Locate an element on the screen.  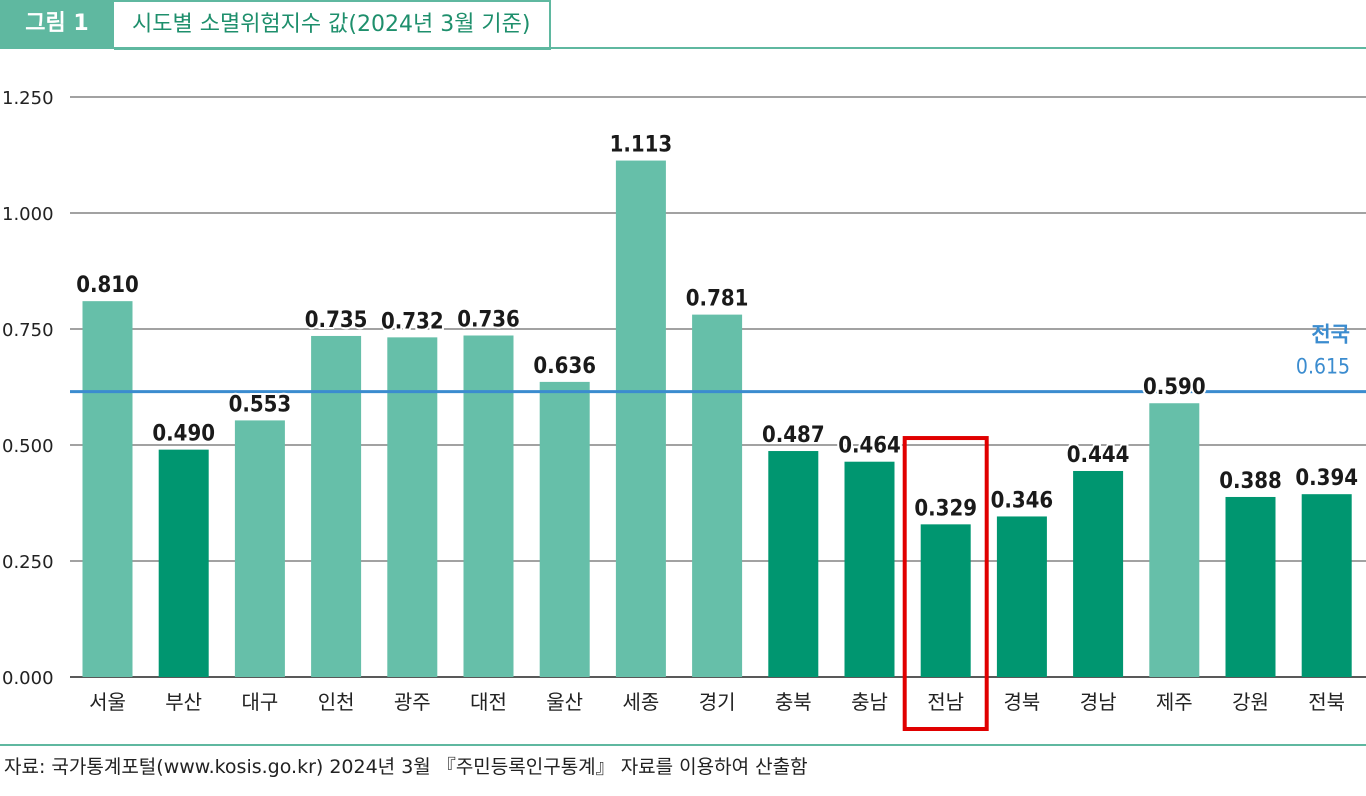
data-label: 0.444 is located at coordinates (1098, 455).